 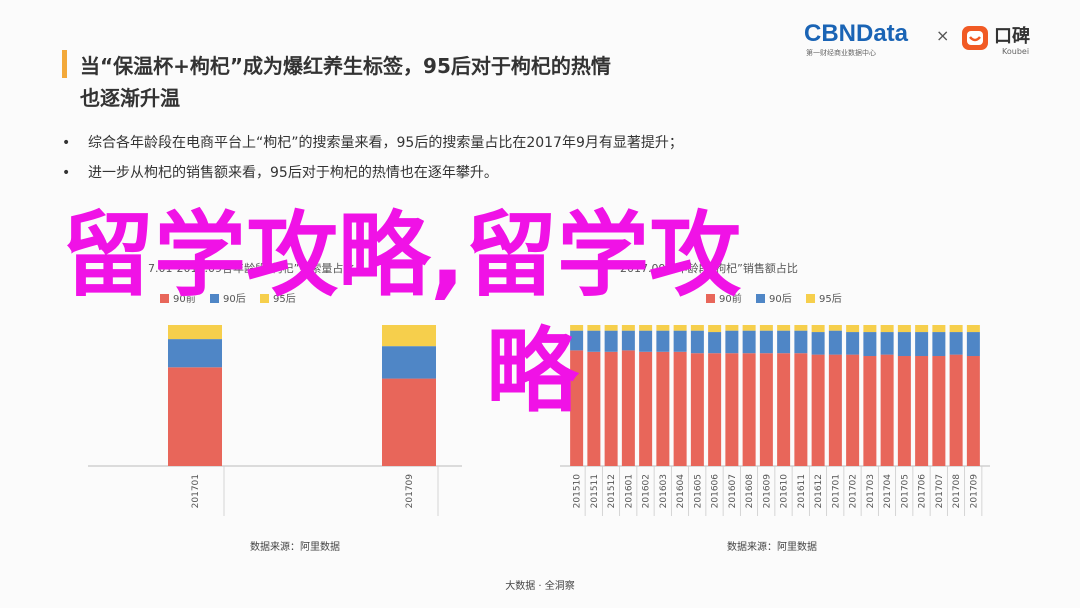 What do you see at coordinates (841, 53) in the screenshot?
I see `cbndata-subtitle: 第一财经商业数据中心` at bounding box center [841, 53].